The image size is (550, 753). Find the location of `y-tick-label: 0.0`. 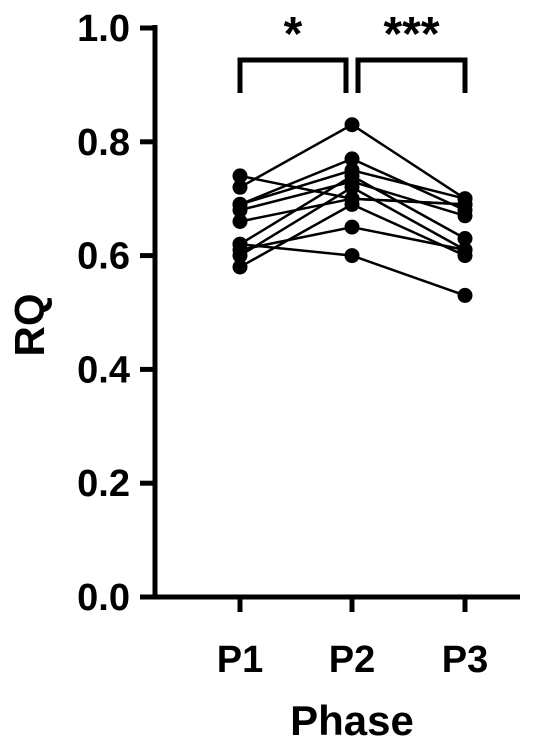

y-tick-label: 0.0 is located at coordinates (103, 598).